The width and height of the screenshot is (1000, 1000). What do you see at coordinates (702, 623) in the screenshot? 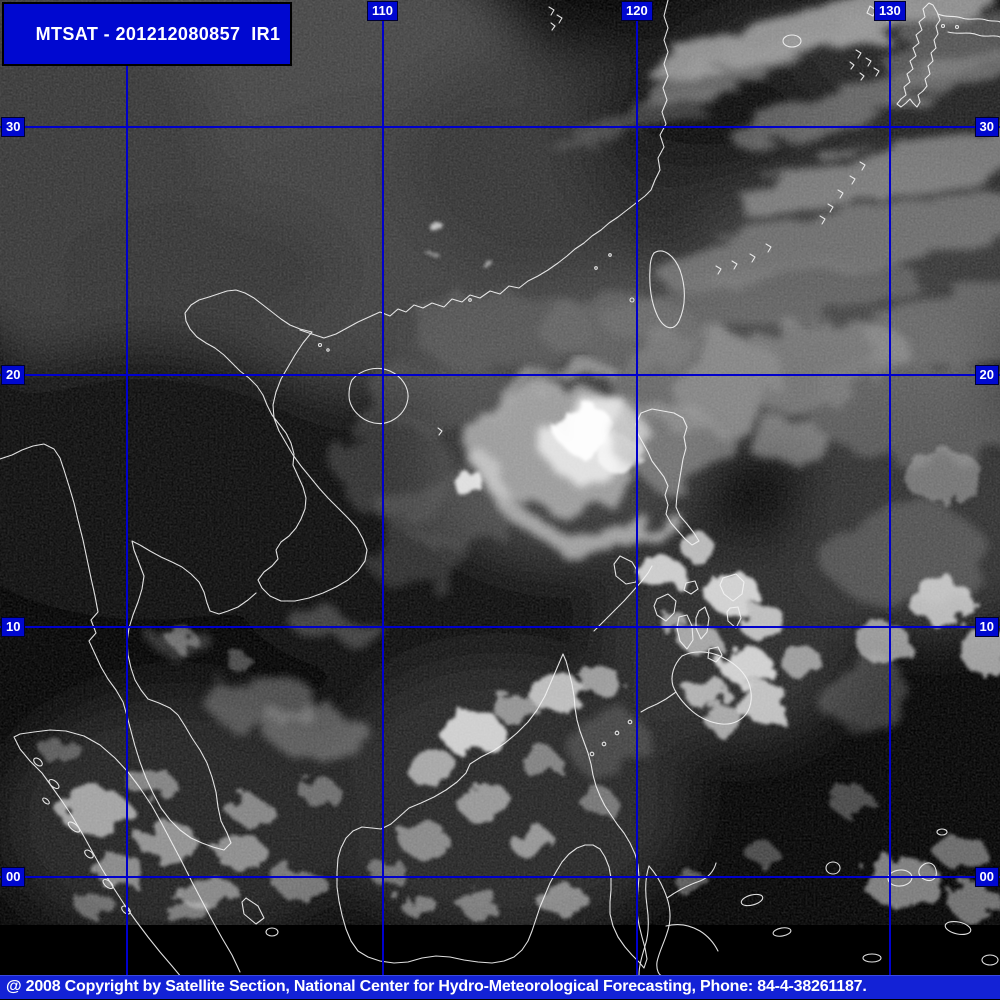
I see `island-cebu` at bounding box center [702, 623].